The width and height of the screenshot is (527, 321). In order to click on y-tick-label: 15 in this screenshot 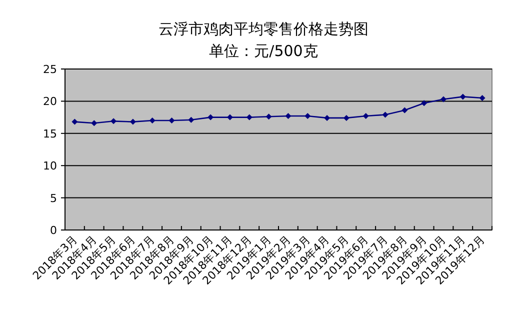, I will do `click(50, 133)`.